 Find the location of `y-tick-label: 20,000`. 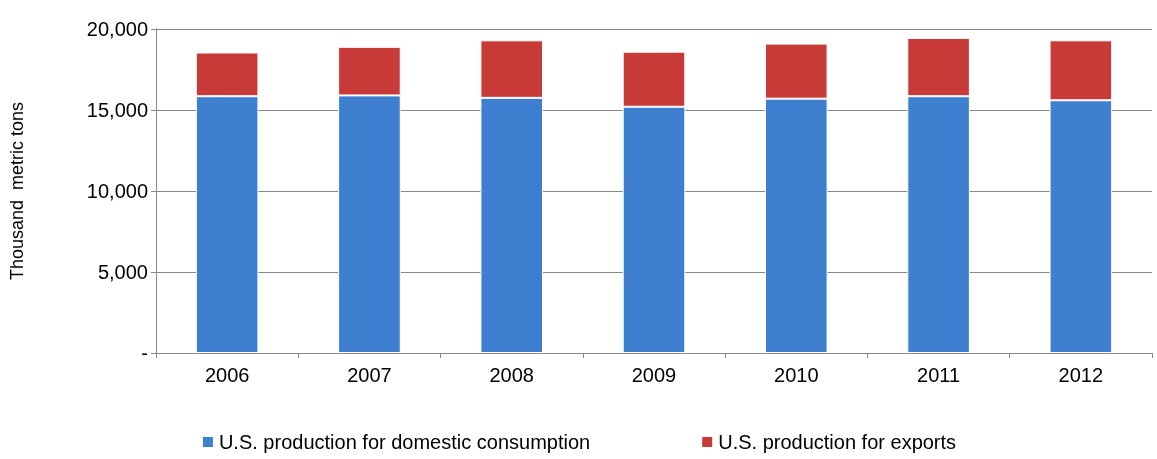

y-tick-label: 20,000 is located at coordinates (117, 29).